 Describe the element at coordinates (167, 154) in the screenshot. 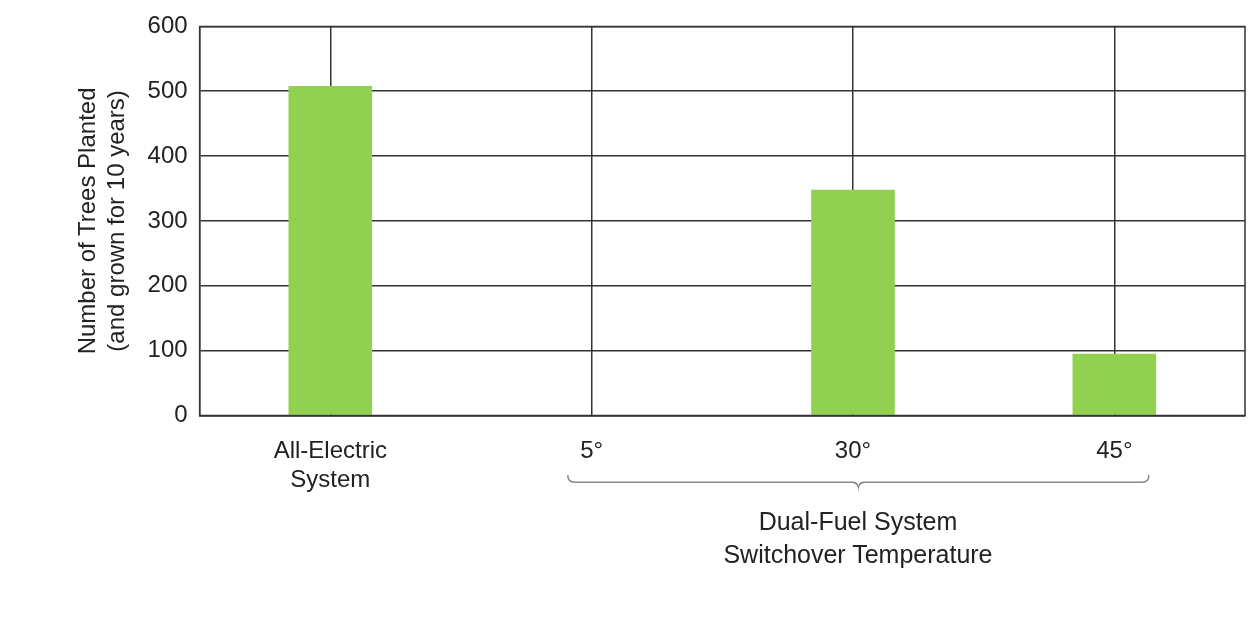

I see `y-tick-label: 400` at that location.